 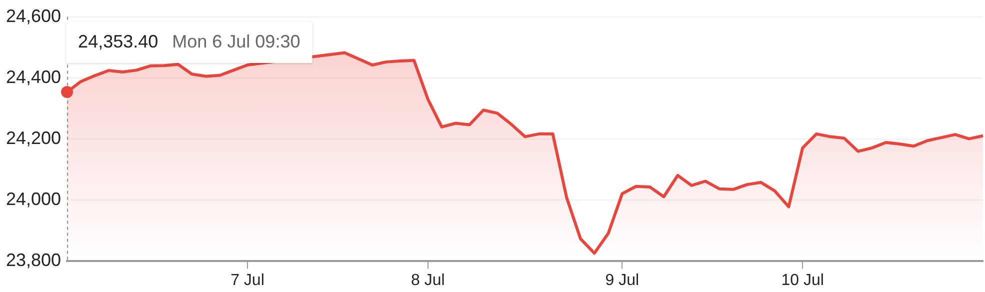 What do you see at coordinates (427, 280) in the screenshot?
I see `x-tick-label: 8 Jul` at bounding box center [427, 280].